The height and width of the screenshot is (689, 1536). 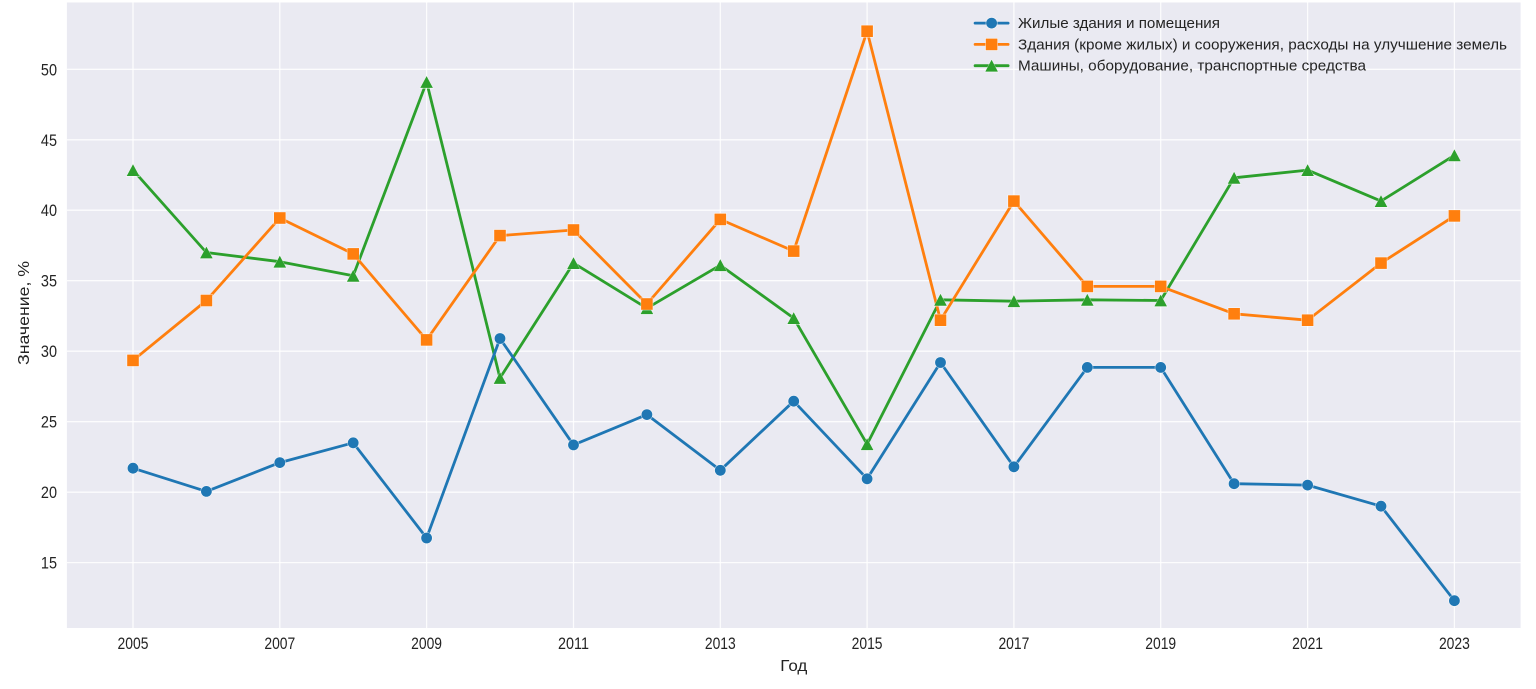 What do you see at coordinates (279, 644) in the screenshot?
I see `svg-text: 2007` at bounding box center [279, 644].